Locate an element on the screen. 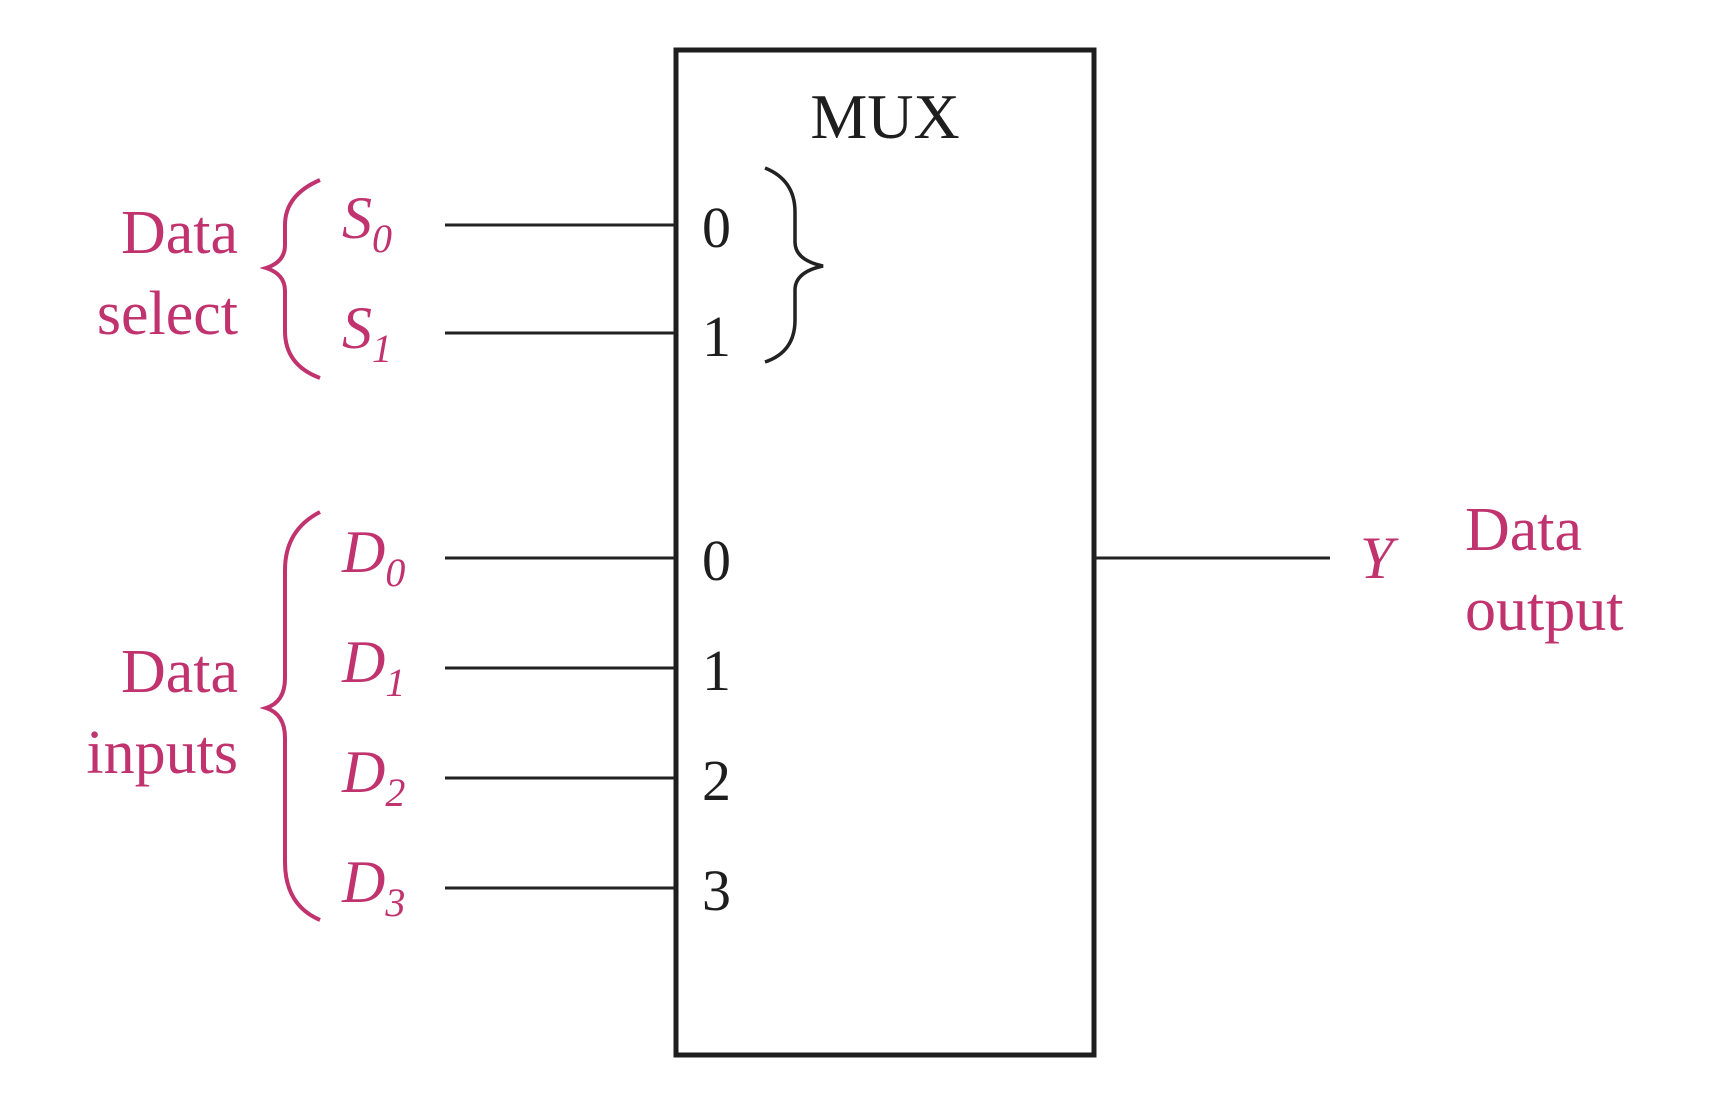 This screenshot has height=1098, width=1722. data-signal-d2-sub: 2 is located at coordinates (395, 792).